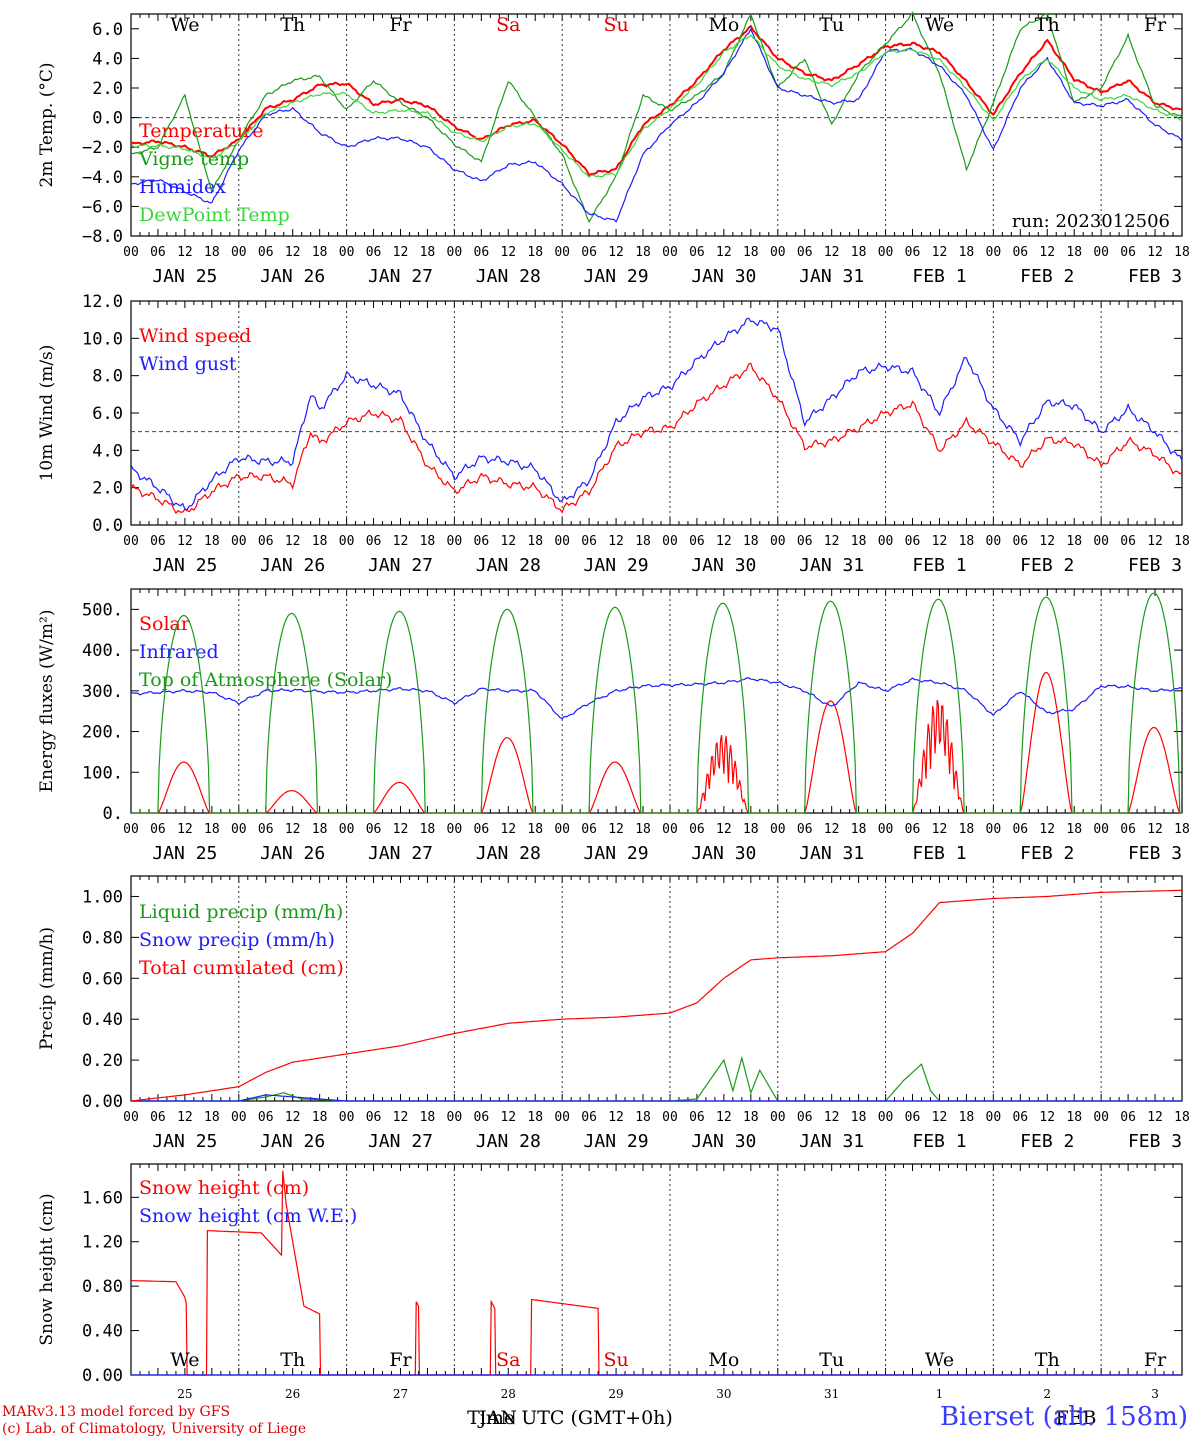 The image size is (1194, 1440). What do you see at coordinates (47, 1269) in the screenshot?
I see `y-axis-title: Snow height (cm)` at bounding box center [47, 1269].